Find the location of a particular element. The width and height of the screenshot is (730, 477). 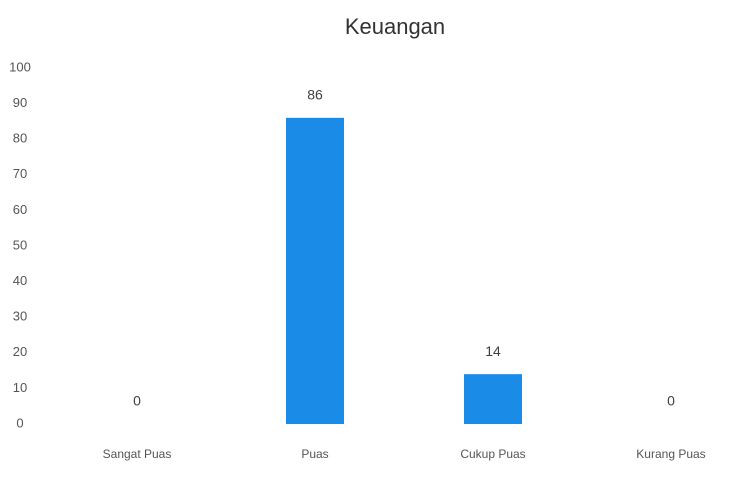

y-tick-label: 80 is located at coordinates (20, 138).